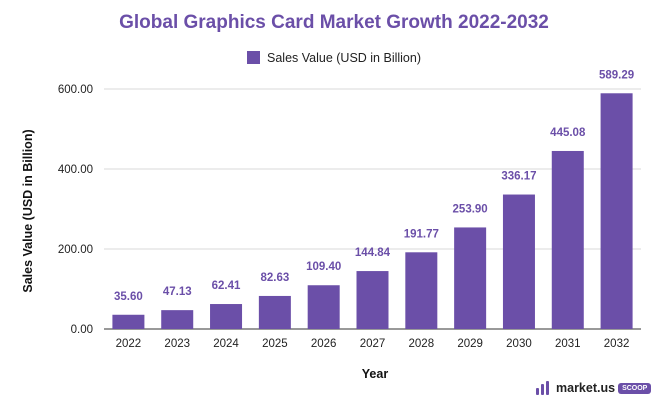 Image resolution: width=668 pixels, height=402 pixels. I want to click on x-tick-label: 2027, so click(373, 344).